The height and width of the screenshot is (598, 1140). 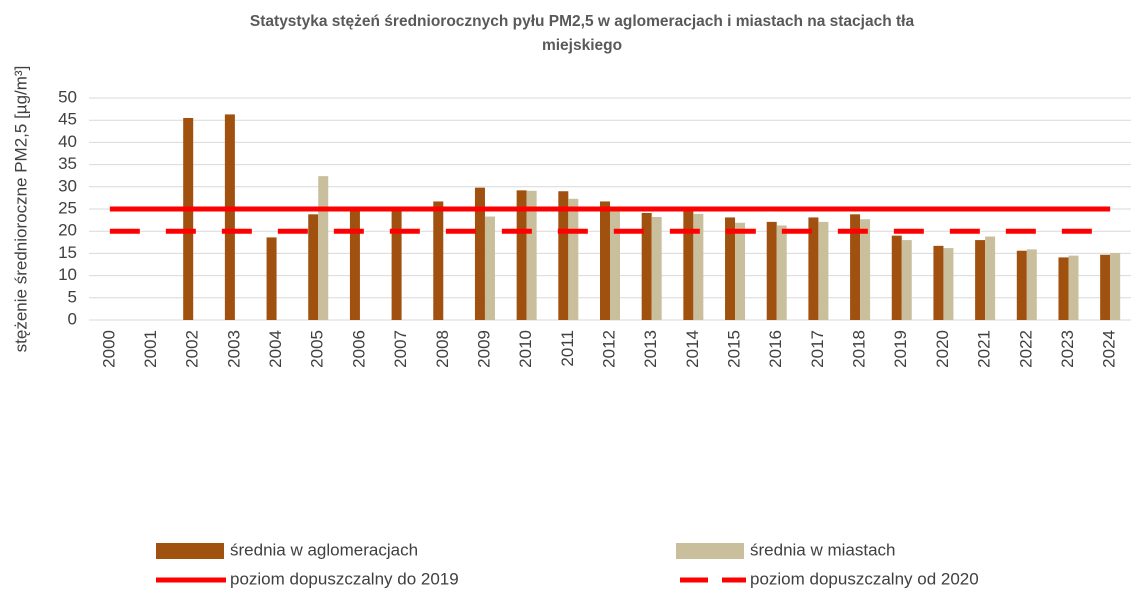 I want to click on x-tick-label: 2013, so click(x=650, y=349).